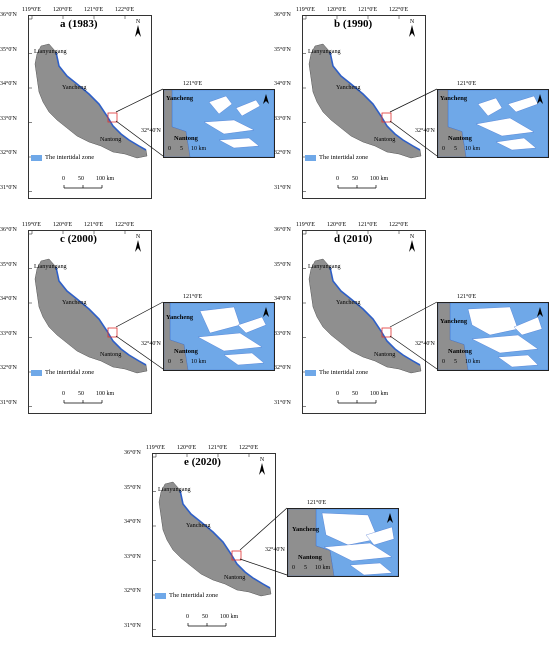 The width and height of the screenshot is (550, 645). I want to click on latitude-tick-label: 31°0'N, so click(8, 187).